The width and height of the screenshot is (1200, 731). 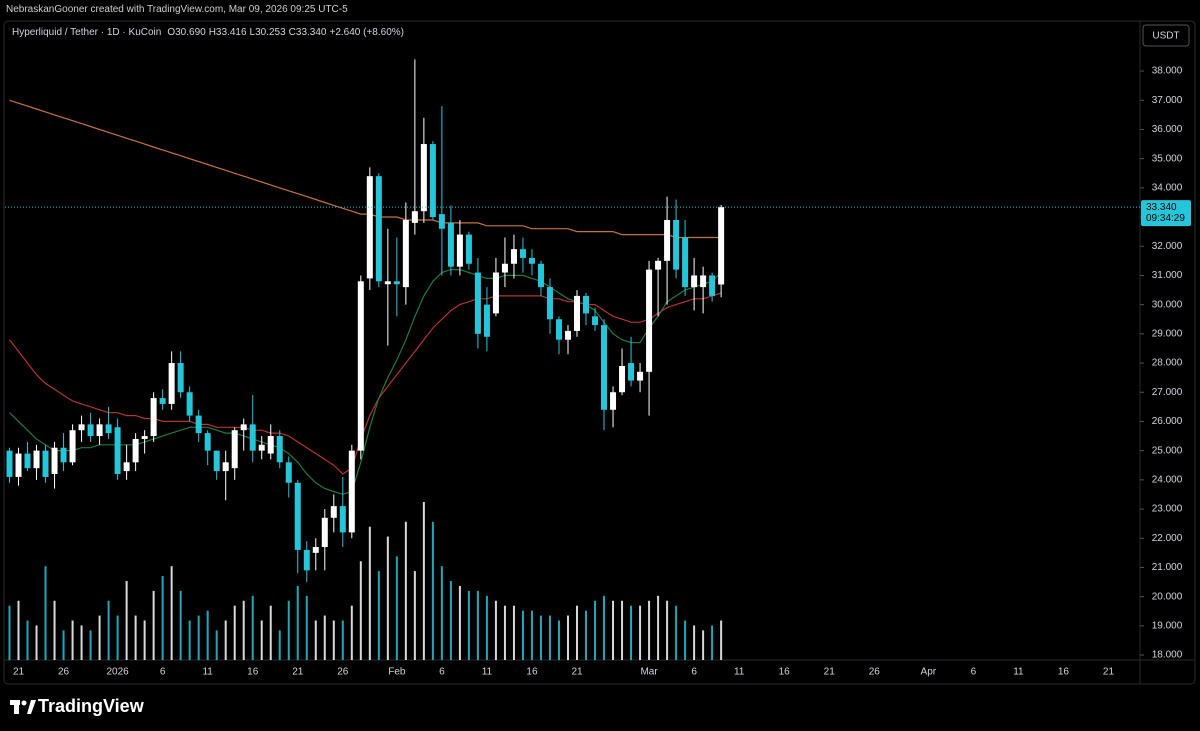 I want to click on currency: USDT, so click(x=1165, y=36).